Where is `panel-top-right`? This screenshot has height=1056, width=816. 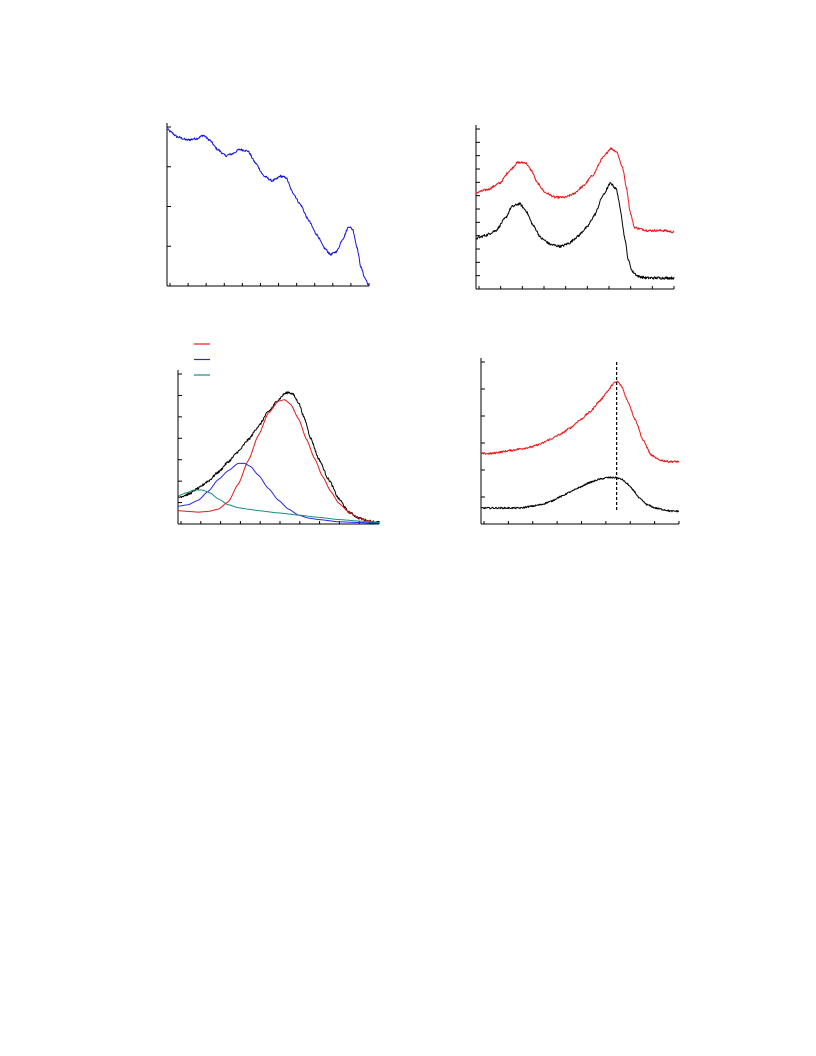
panel-top-right is located at coordinates (575, 207).